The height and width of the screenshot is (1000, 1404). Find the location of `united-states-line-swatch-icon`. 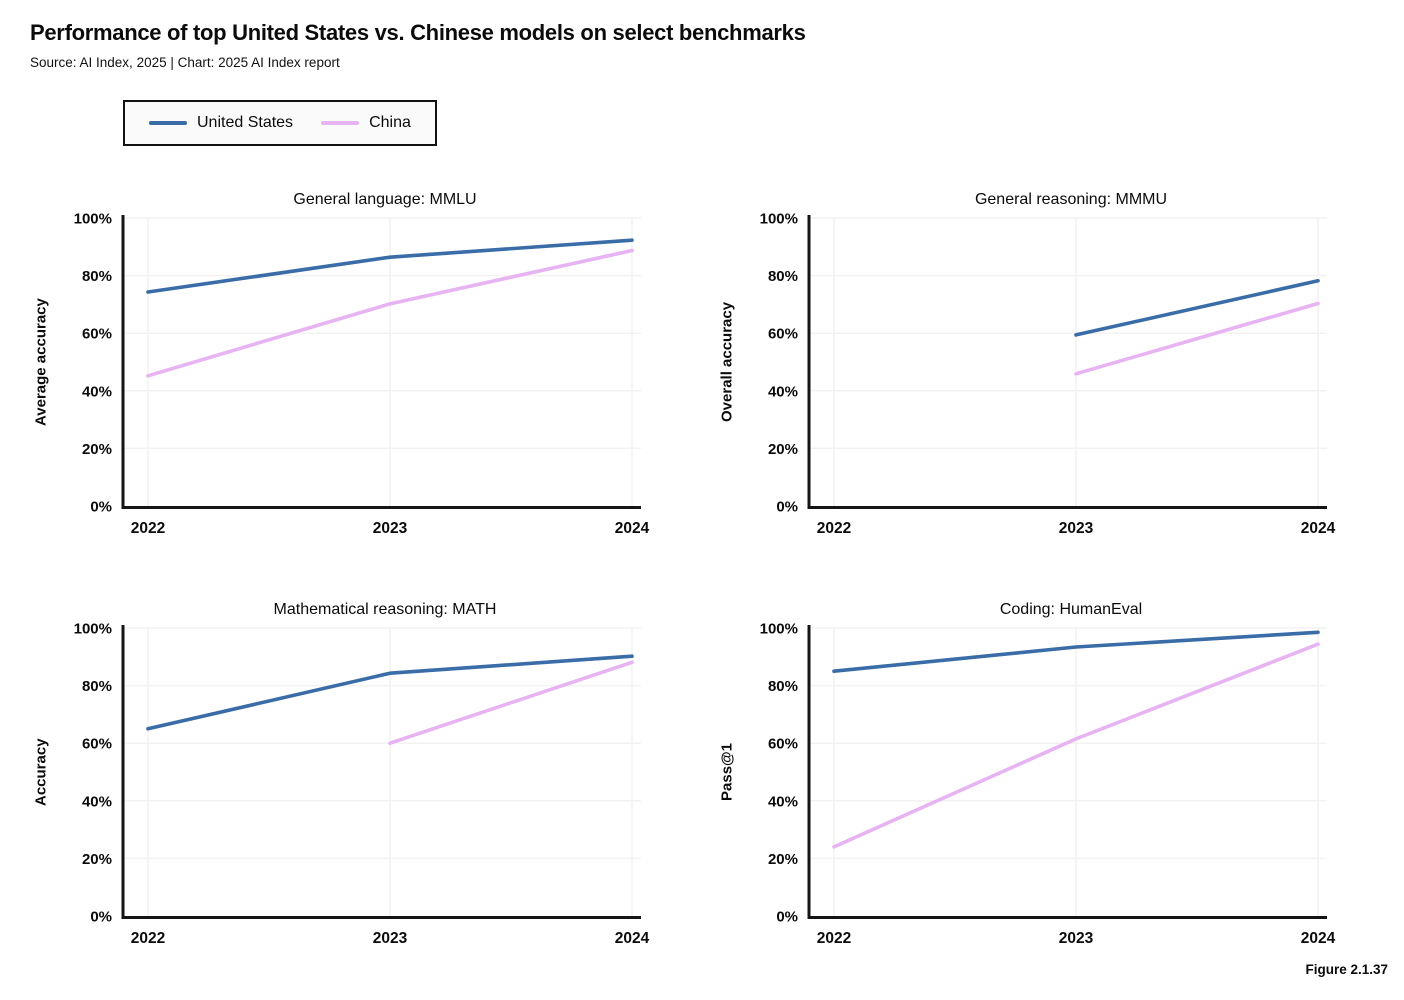

united-states-line-swatch-icon is located at coordinates (168, 123).